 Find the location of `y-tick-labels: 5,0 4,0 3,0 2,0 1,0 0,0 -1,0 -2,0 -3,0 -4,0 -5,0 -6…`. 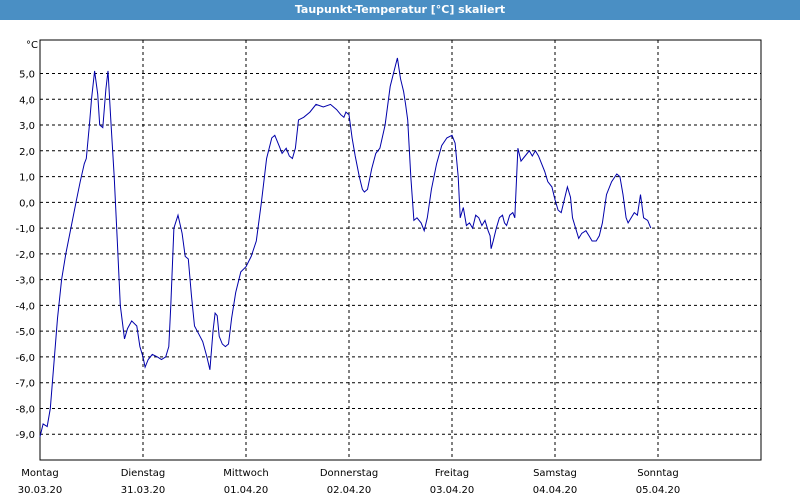

y-tick-labels: 5,0 4,0 3,0 2,0 1,0 0,0 -1,0 -2,0 -3,0 -4,0 -5,0 -6… is located at coordinates (25, 255).